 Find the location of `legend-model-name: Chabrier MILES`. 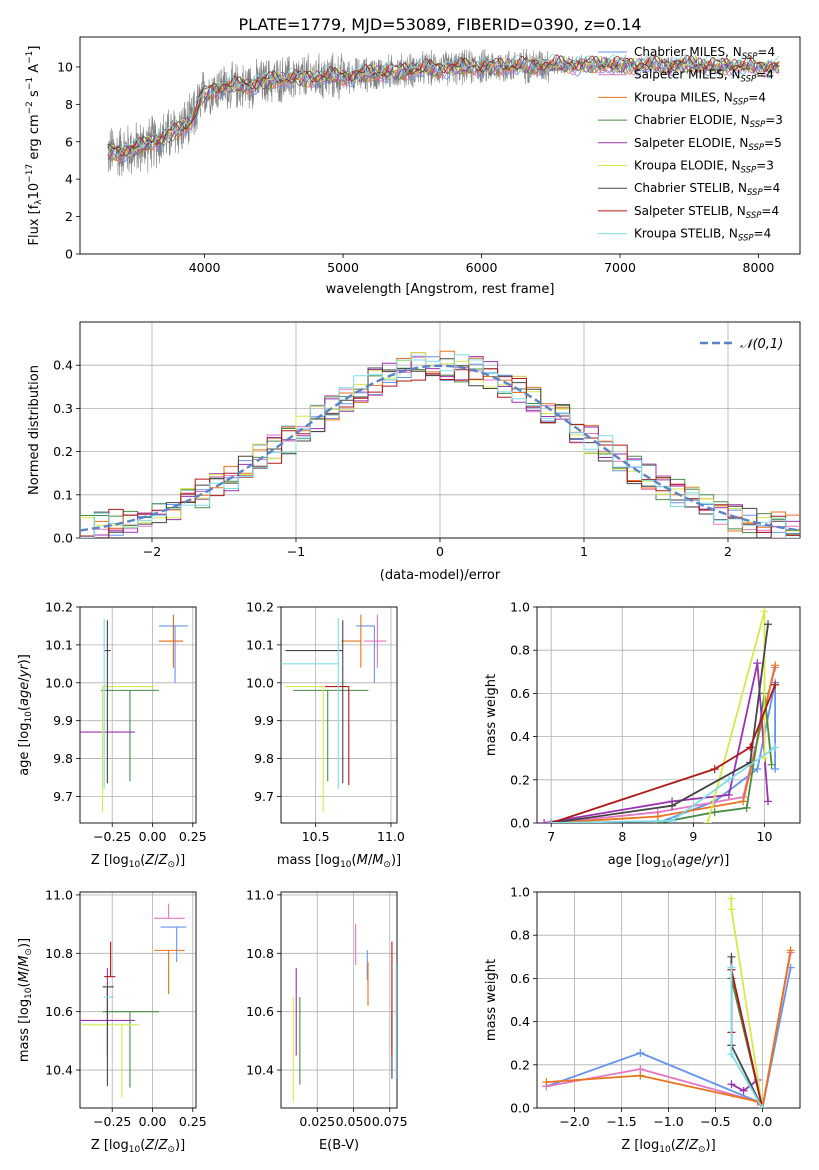

legend-model-name: Chabrier MILES is located at coordinates (679, 52).